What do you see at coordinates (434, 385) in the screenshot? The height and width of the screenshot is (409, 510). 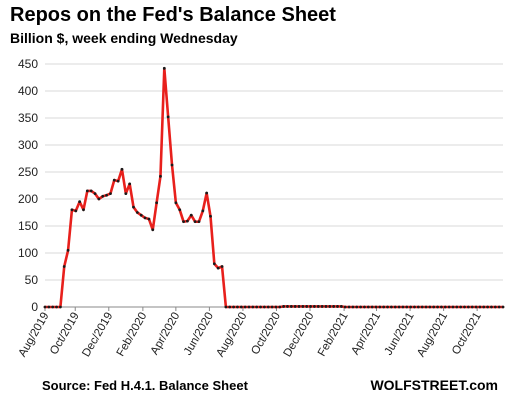 I see `brand-logo-text: WOLFSTREET.com` at bounding box center [434, 385].